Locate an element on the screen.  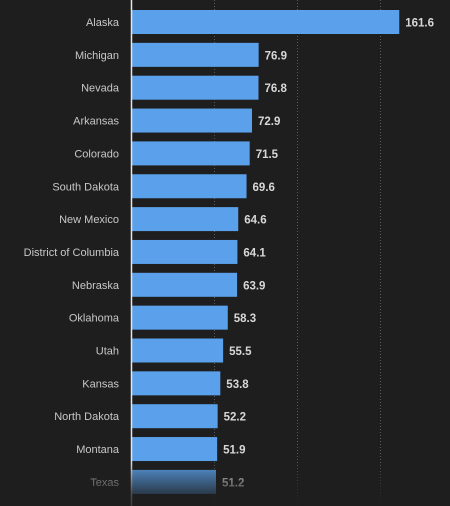
value-label: 55.5 is located at coordinates (240, 352).